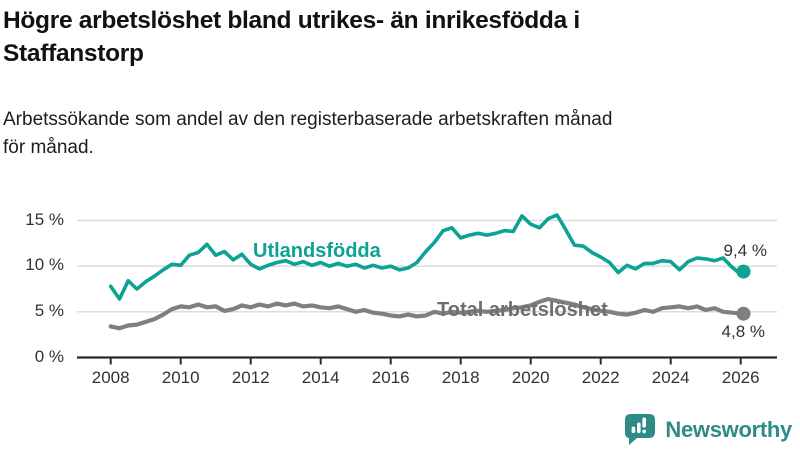  What do you see at coordinates (250, 377) in the screenshot?
I see `x-axis-tick-label: 2012` at bounding box center [250, 377].